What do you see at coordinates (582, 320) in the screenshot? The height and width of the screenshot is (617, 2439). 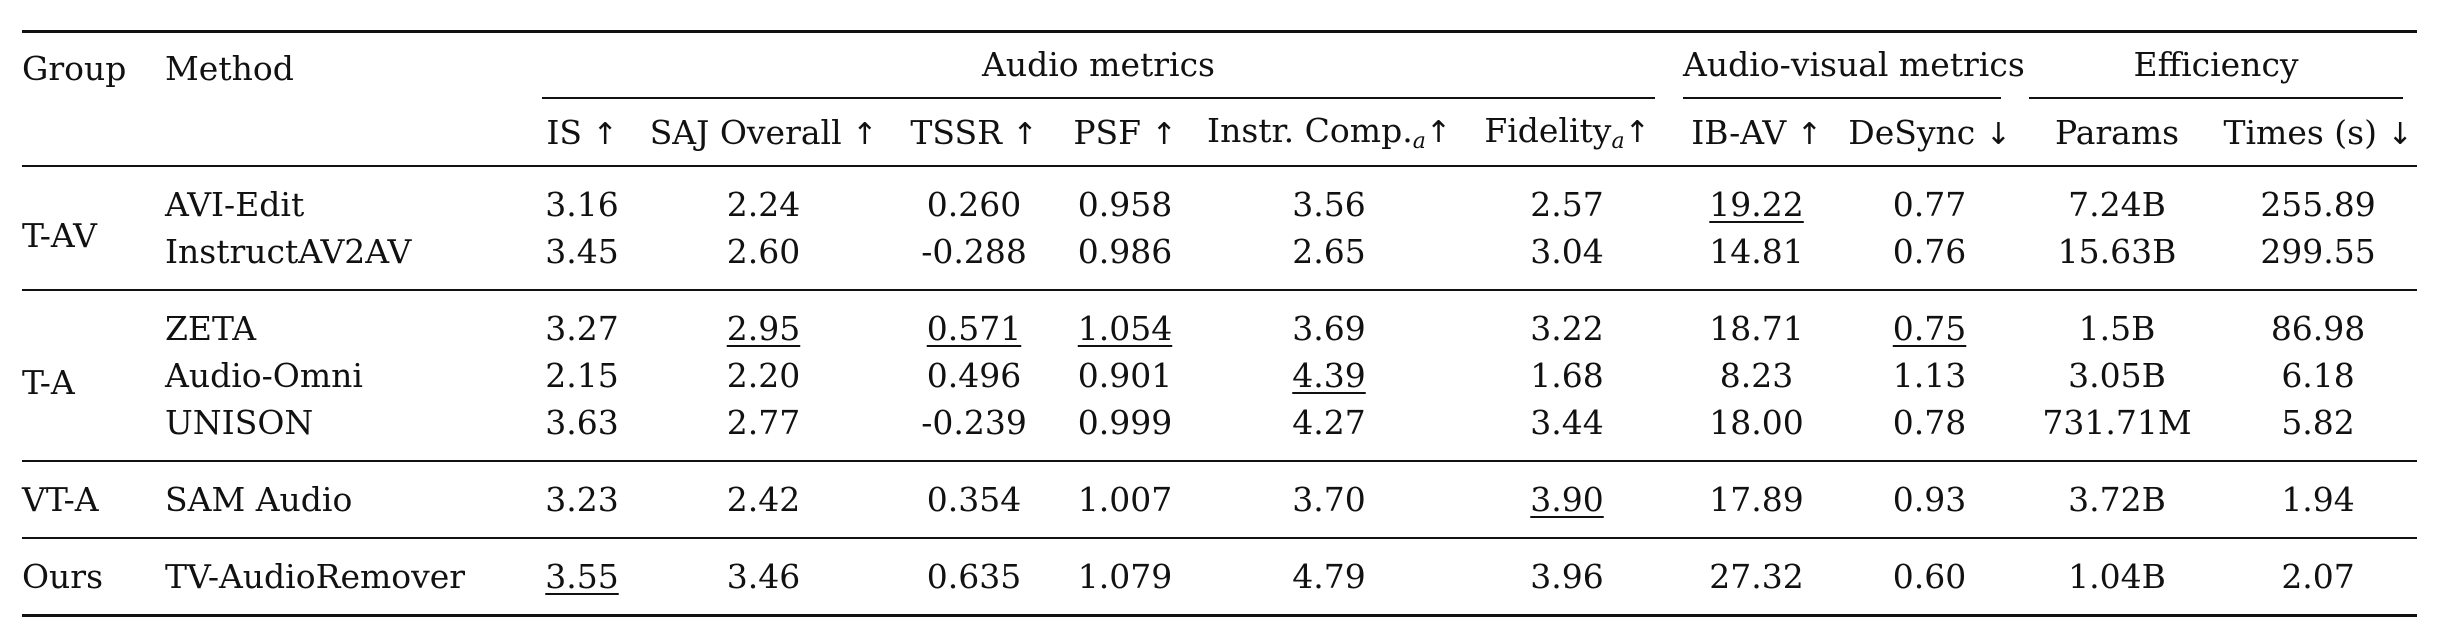 I see `is-cell: 3.27` at bounding box center [582, 320].